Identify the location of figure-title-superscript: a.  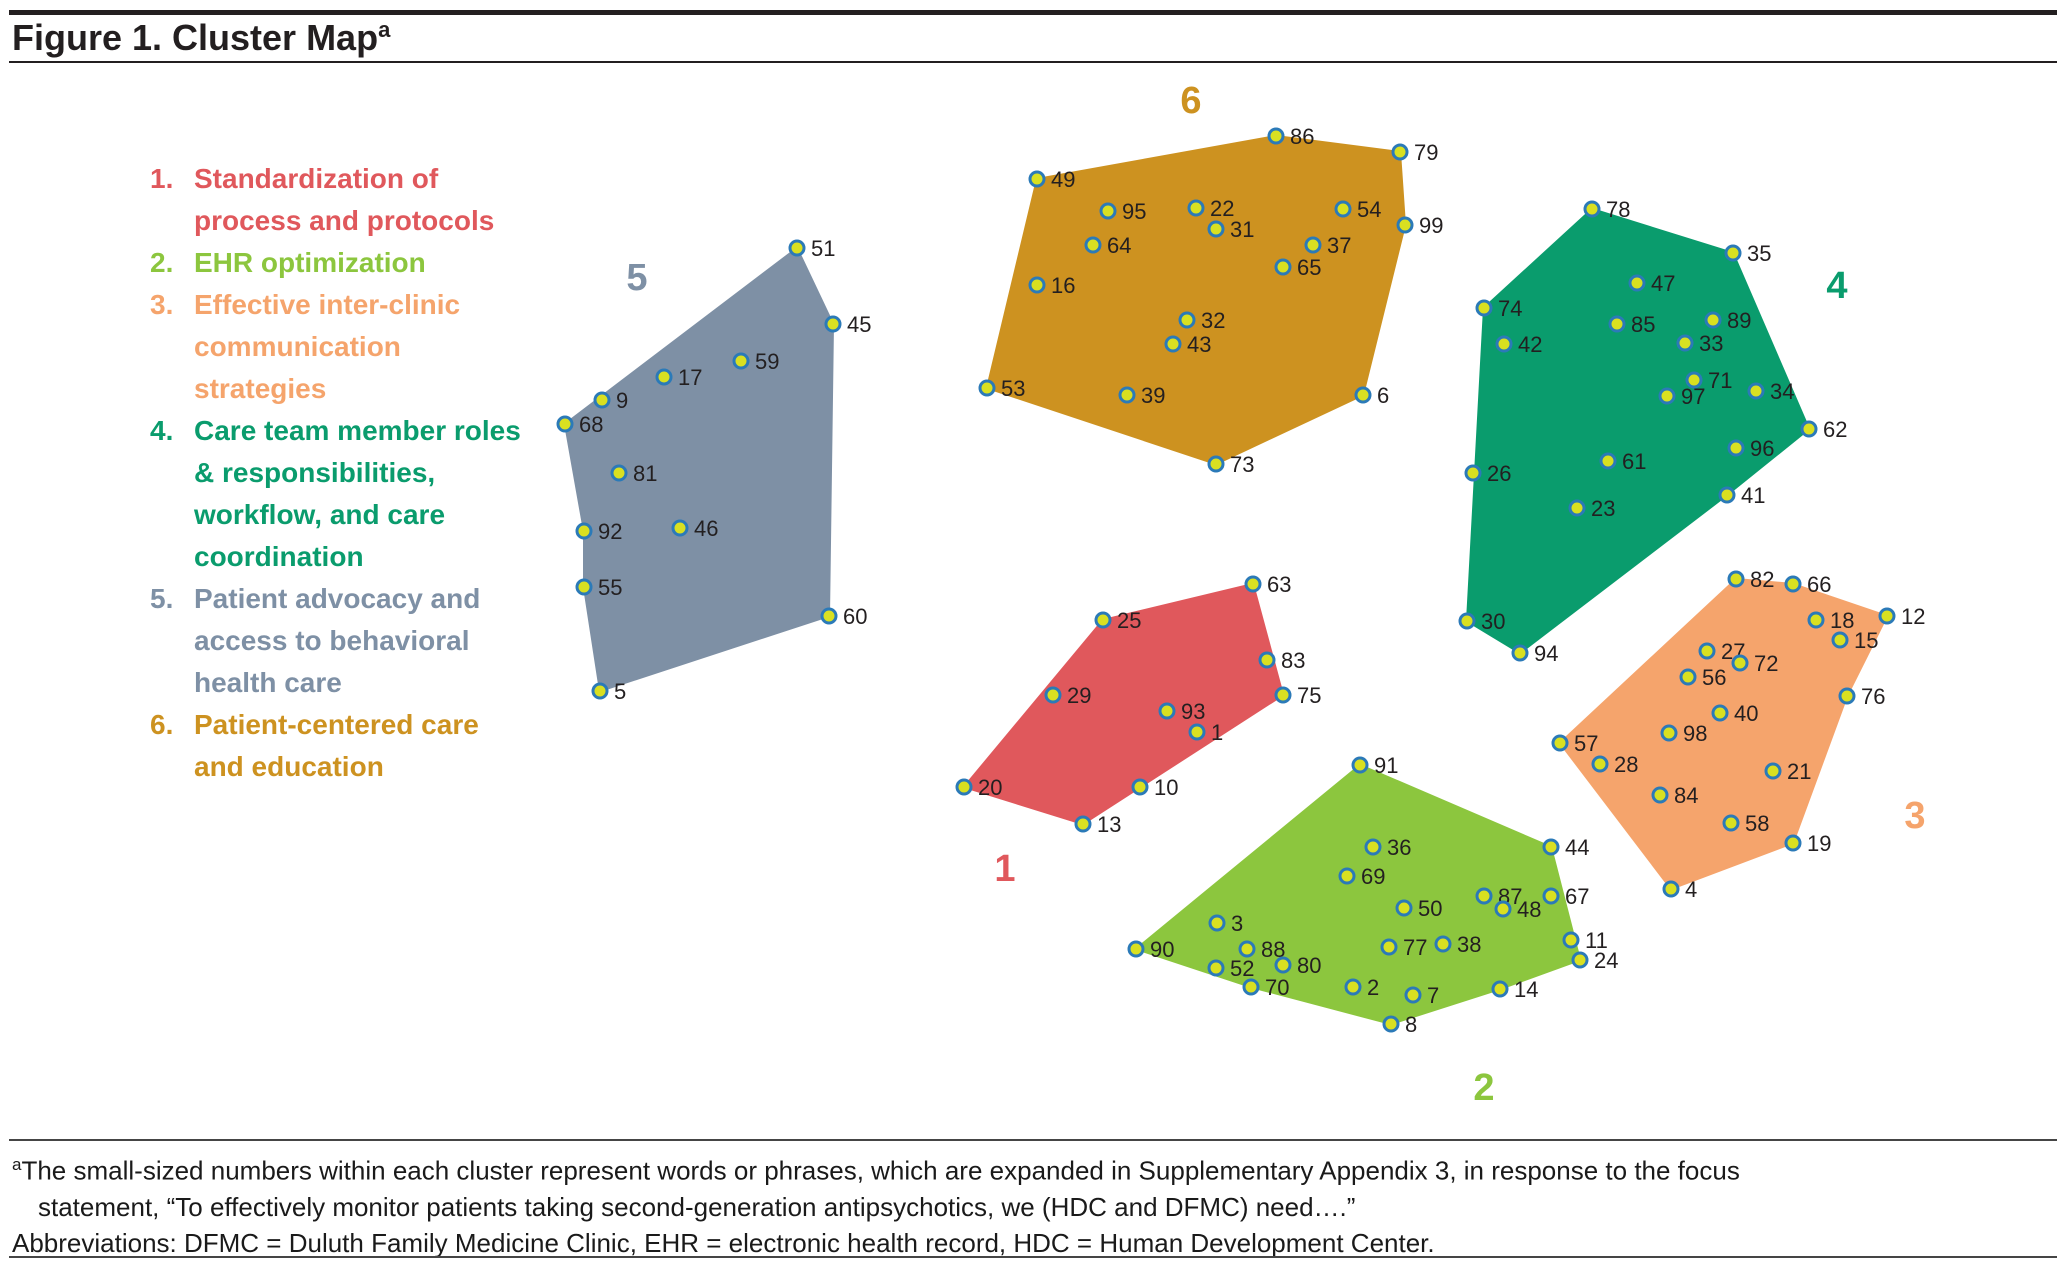
(384, 29).